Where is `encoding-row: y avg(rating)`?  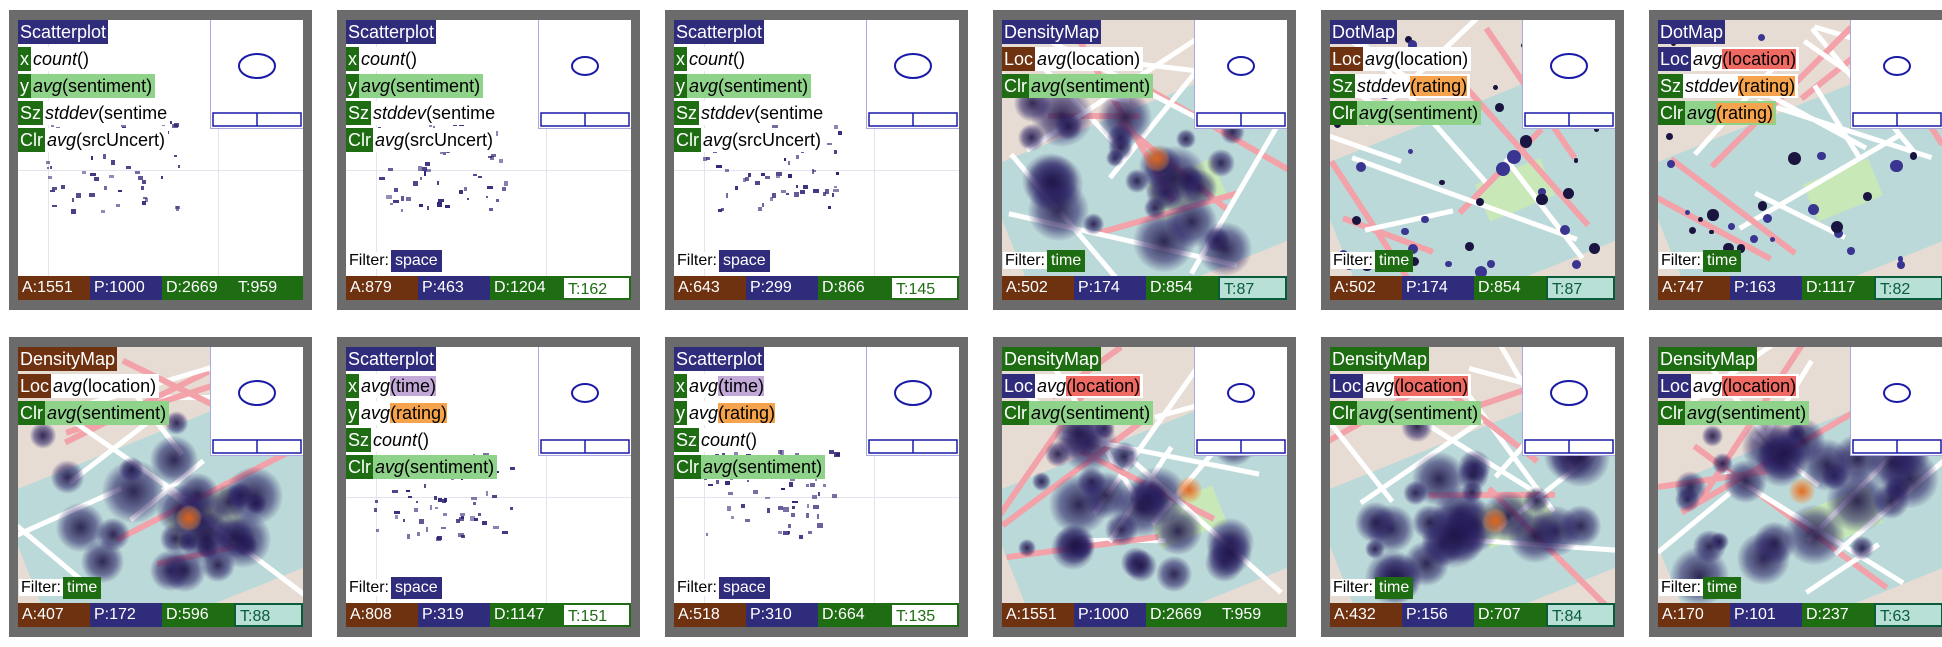
encoding-row: y avg(rating) is located at coordinates (726, 413).